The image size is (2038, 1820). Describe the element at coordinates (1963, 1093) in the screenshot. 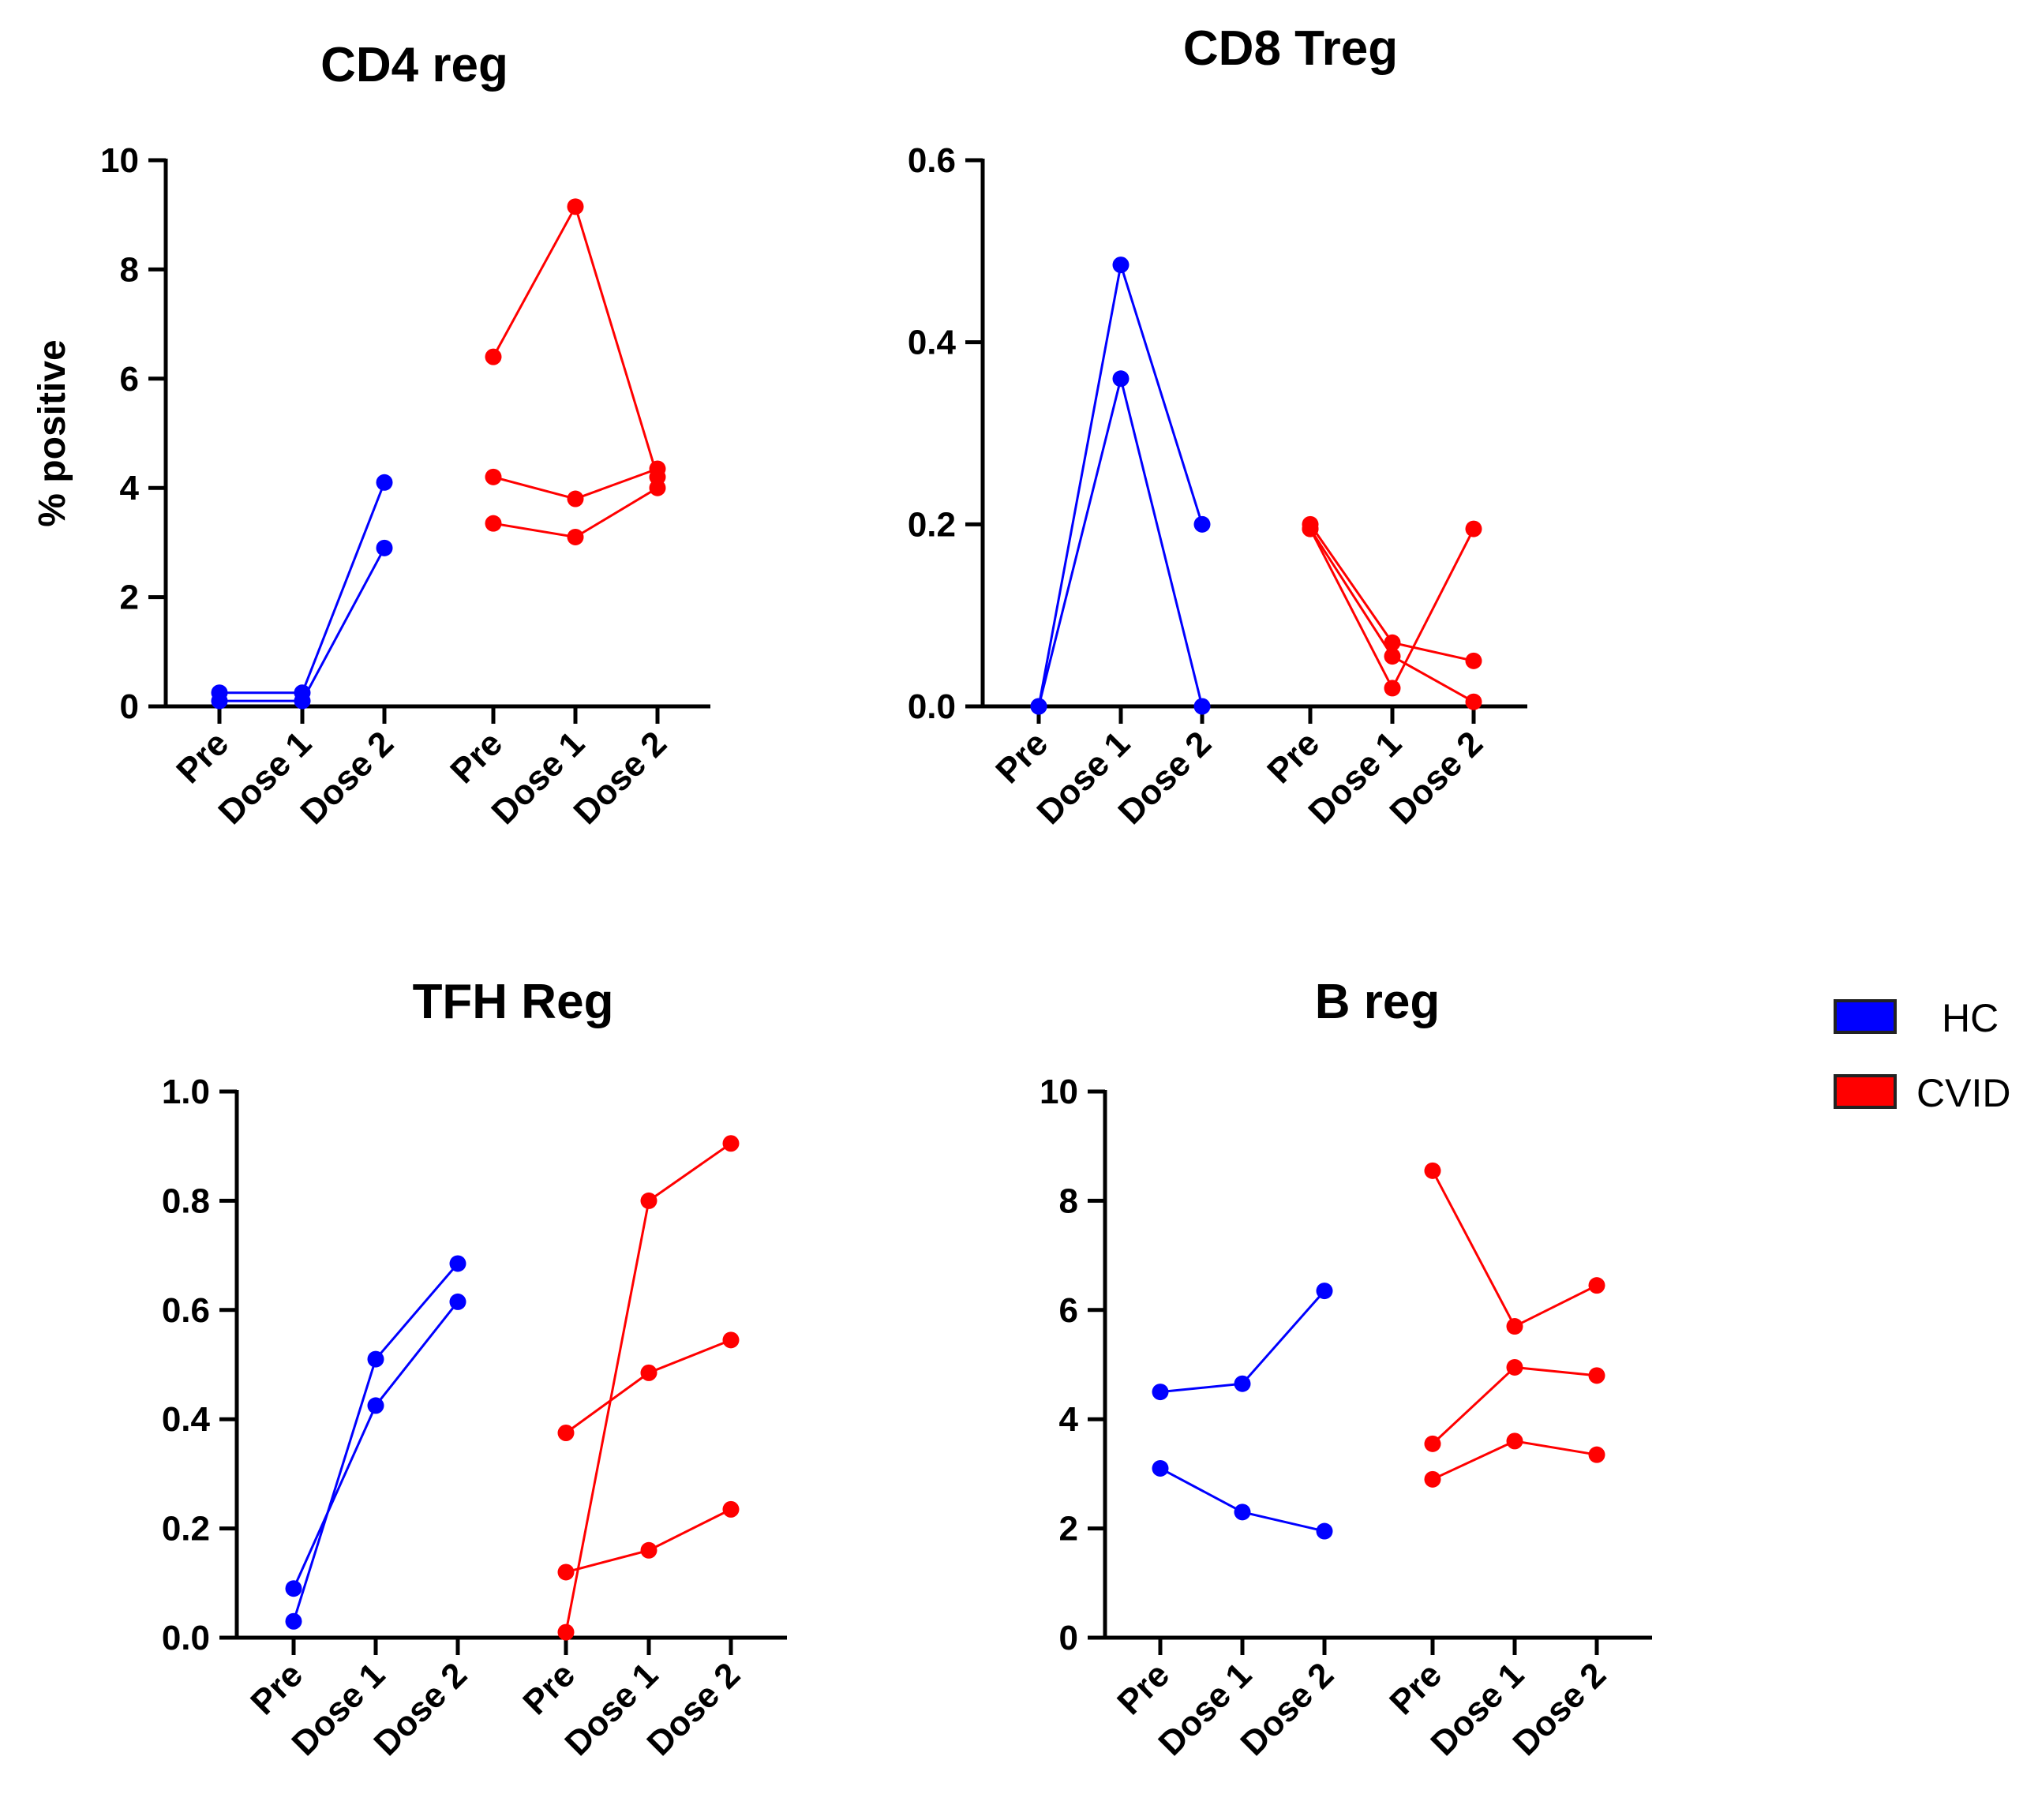

I see `legend-label-cvid: CVID` at that location.